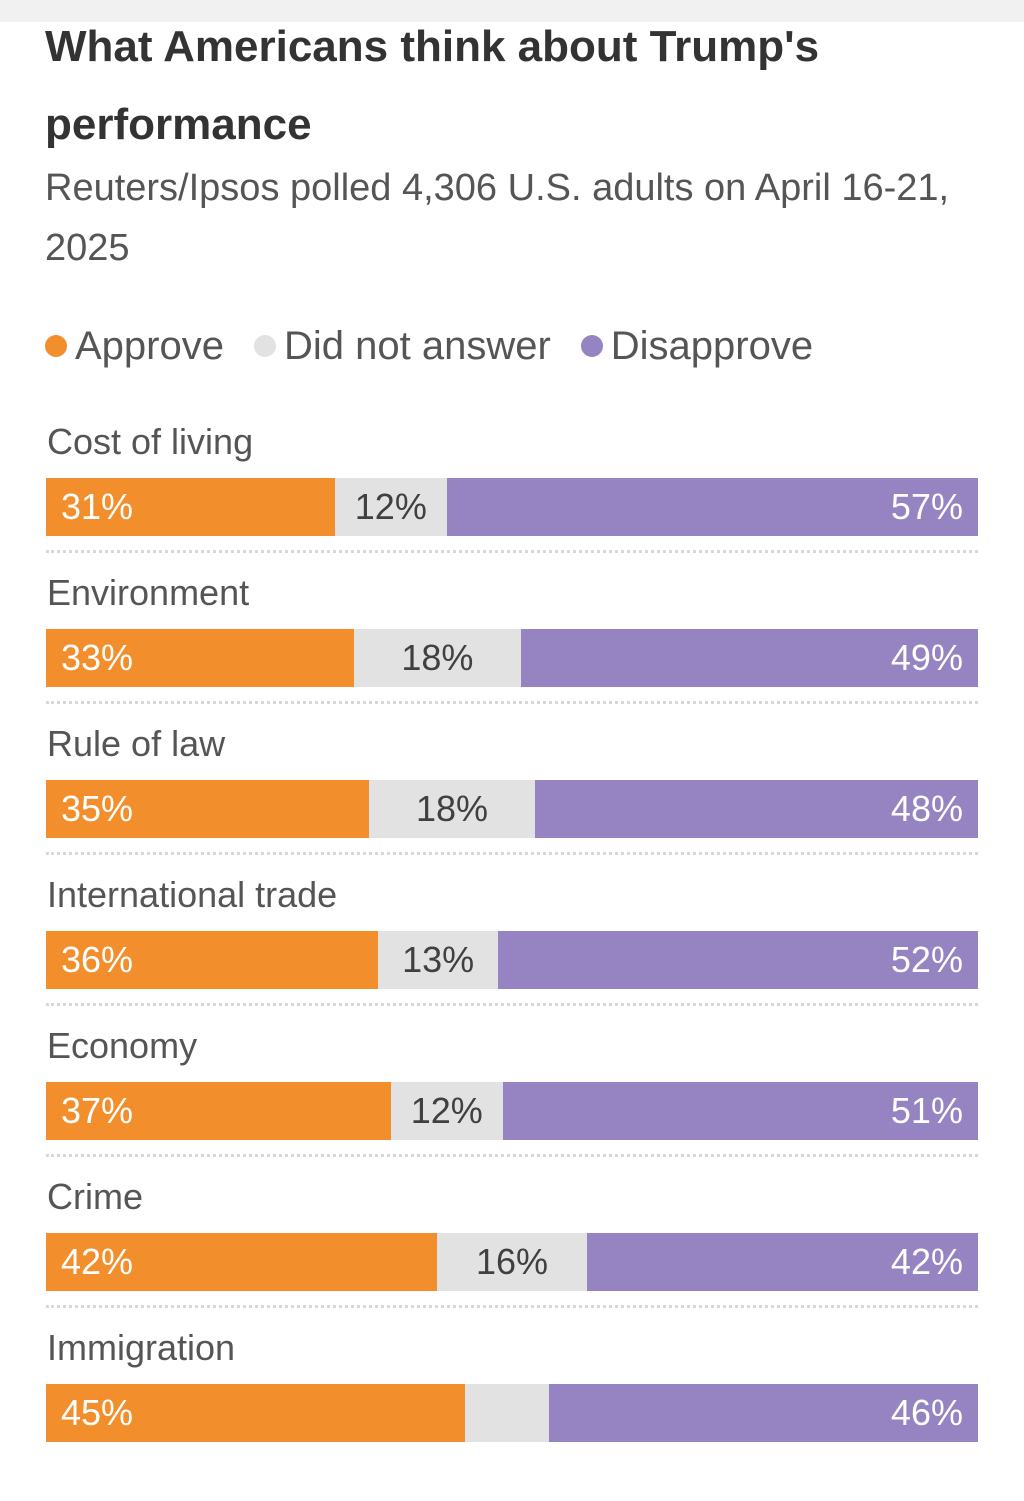 The height and width of the screenshot is (1501, 1024). Describe the element at coordinates (926, 506) in the screenshot. I see `data-label-disapprove: 57%` at that location.